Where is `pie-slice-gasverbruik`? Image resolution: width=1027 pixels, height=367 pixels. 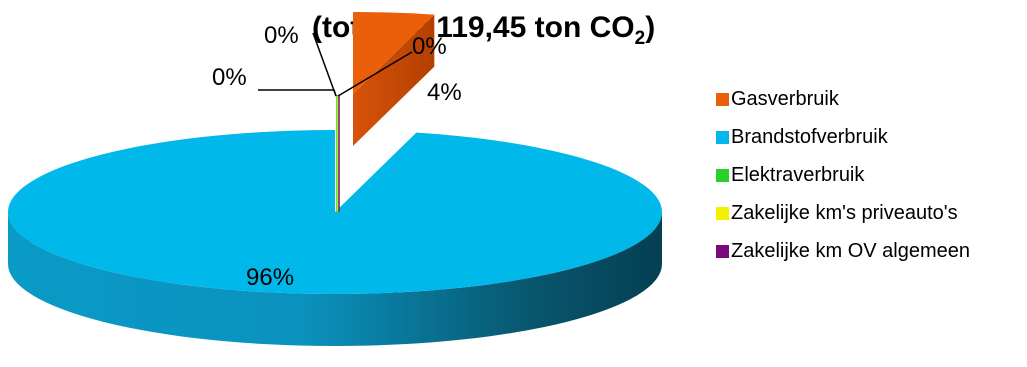
pie-slice-gasverbruik is located at coordinates (394, 53).